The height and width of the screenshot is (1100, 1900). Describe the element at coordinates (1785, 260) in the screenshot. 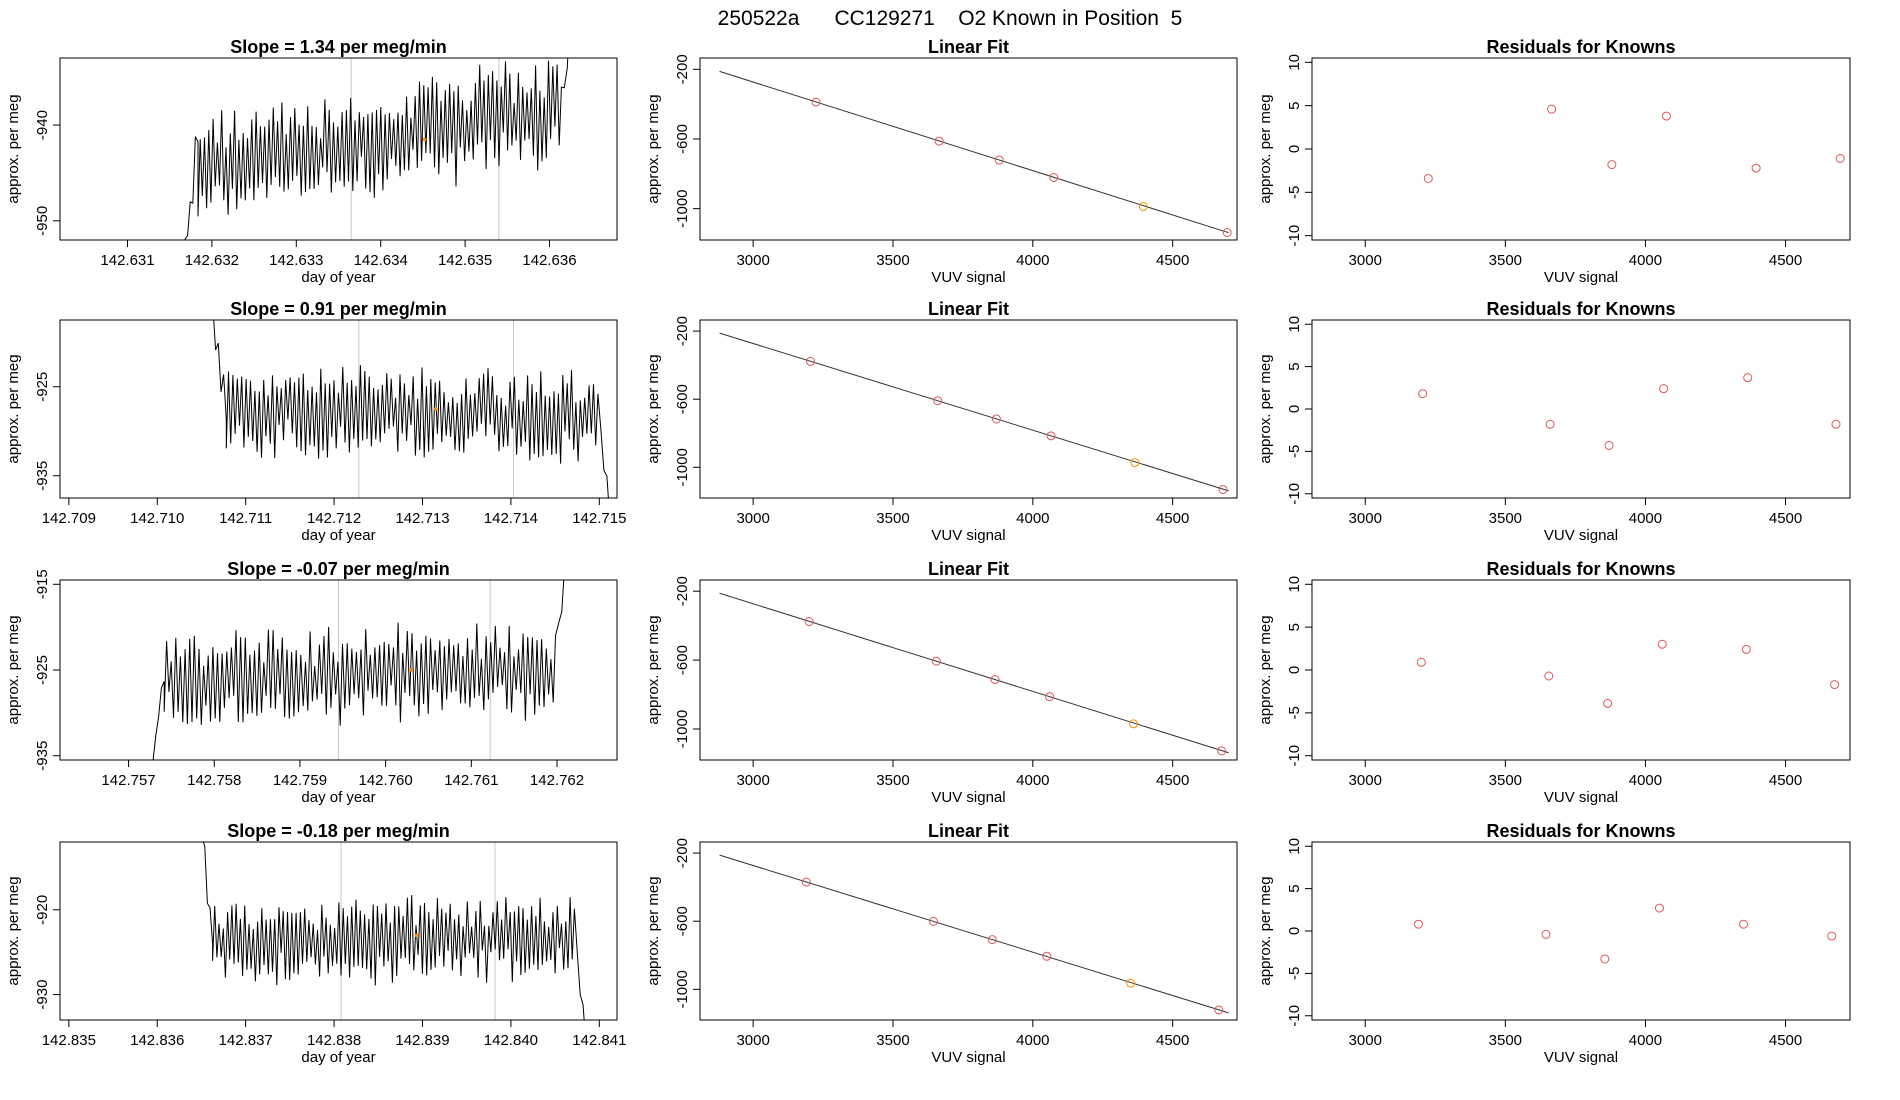

I see `x-tick-label: 4500` at that location.